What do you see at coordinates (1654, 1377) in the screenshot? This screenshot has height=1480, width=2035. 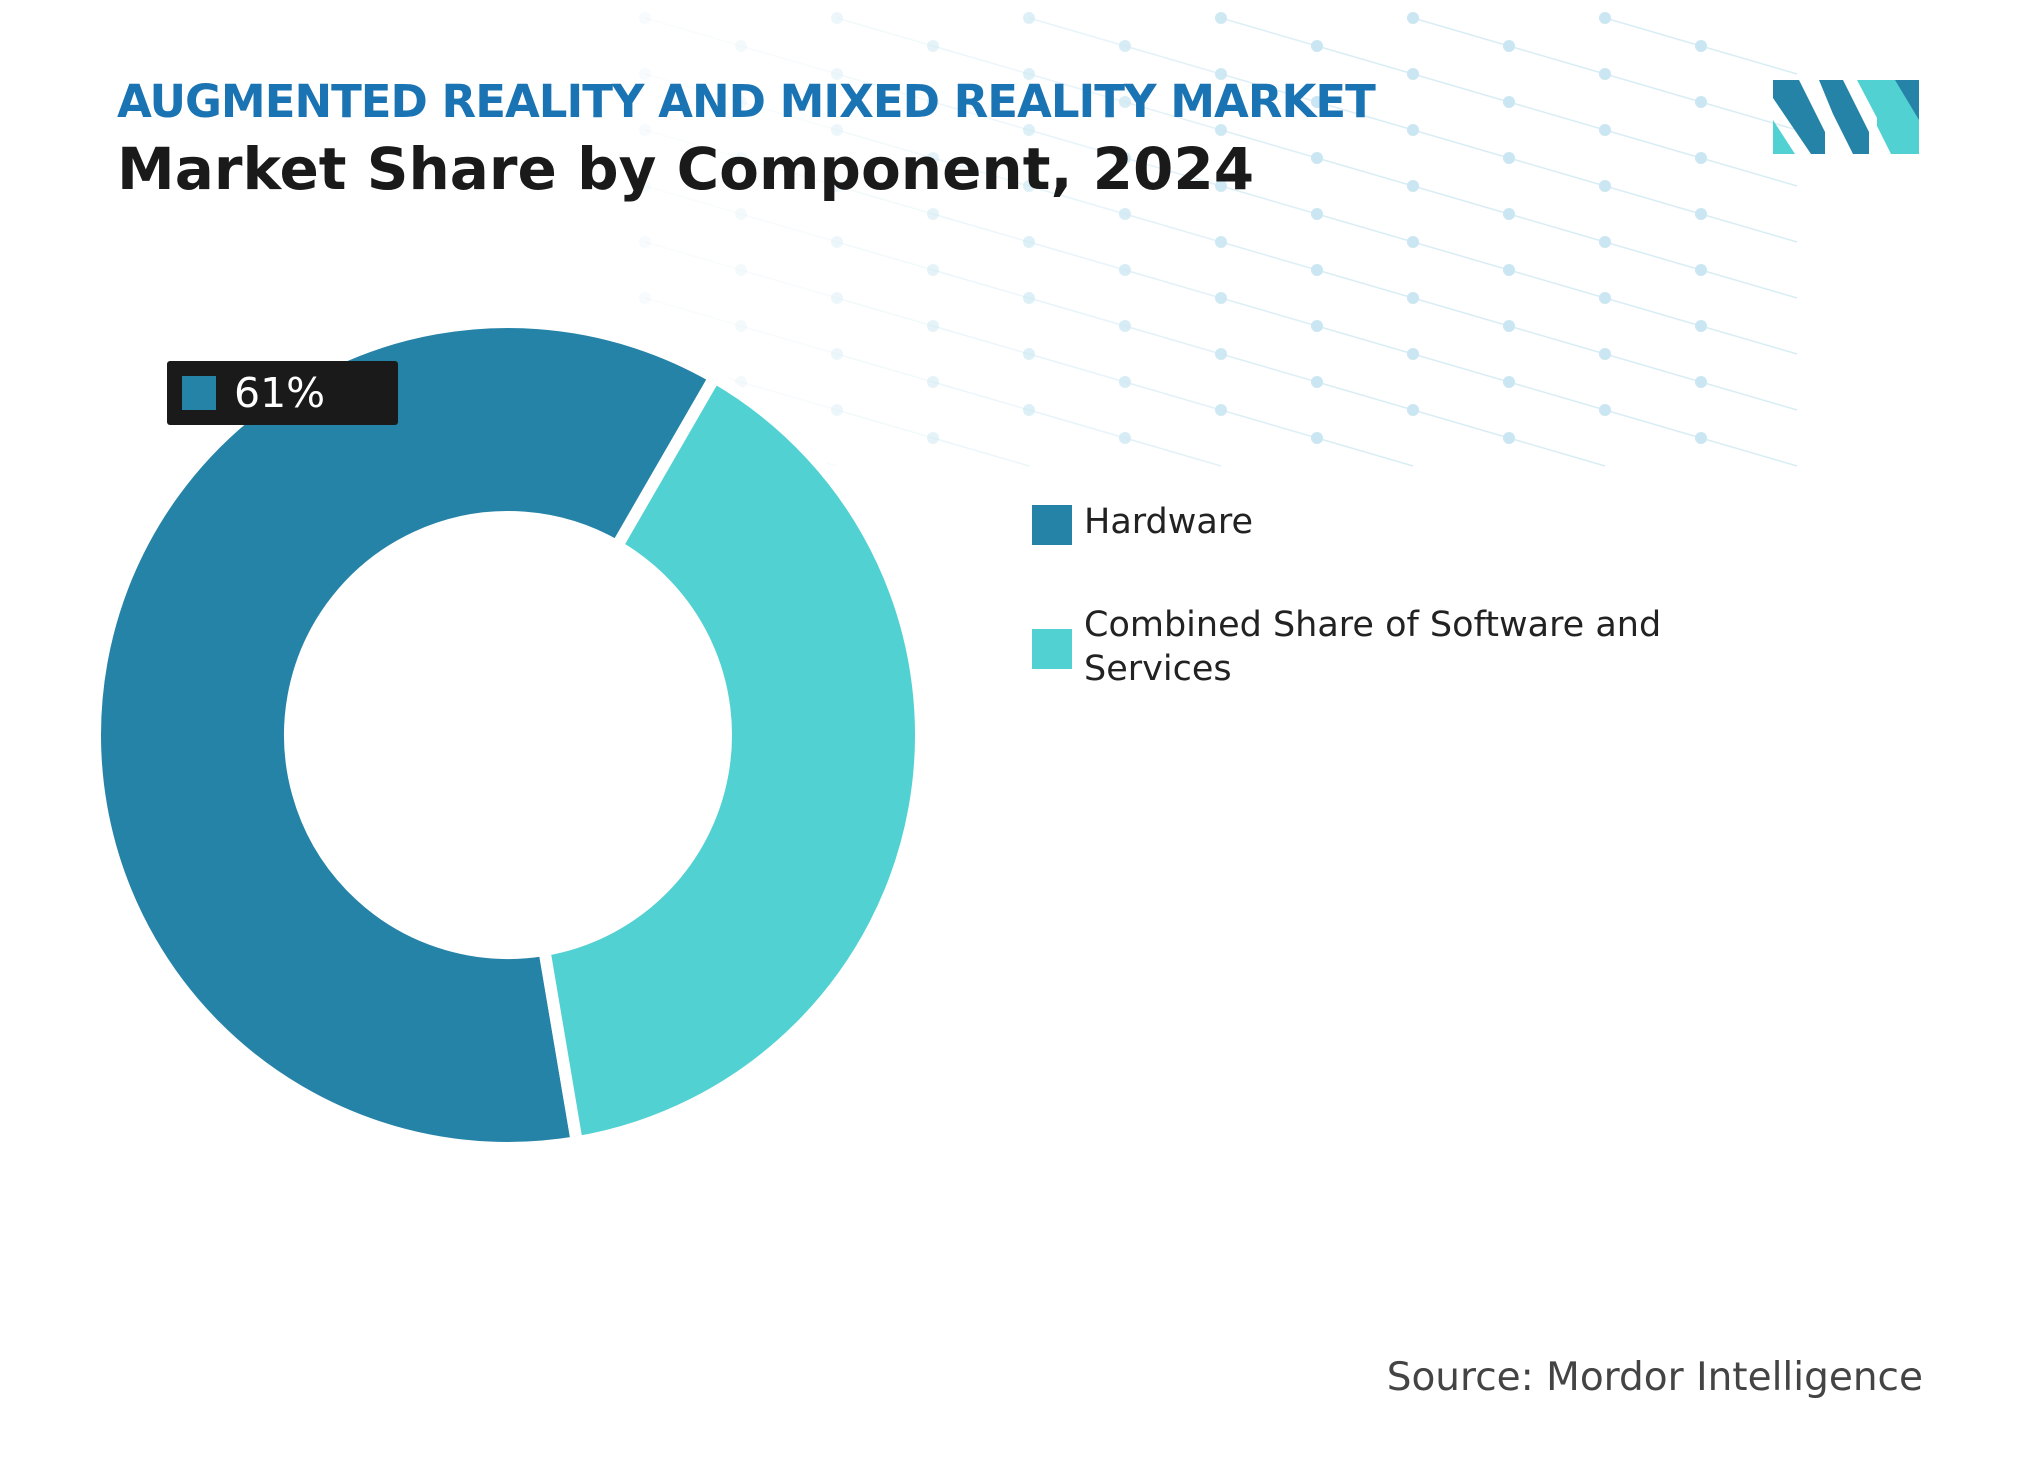 I see `source-note: Source: Mordor Intelligence` at bounding box center [1654, 1377].